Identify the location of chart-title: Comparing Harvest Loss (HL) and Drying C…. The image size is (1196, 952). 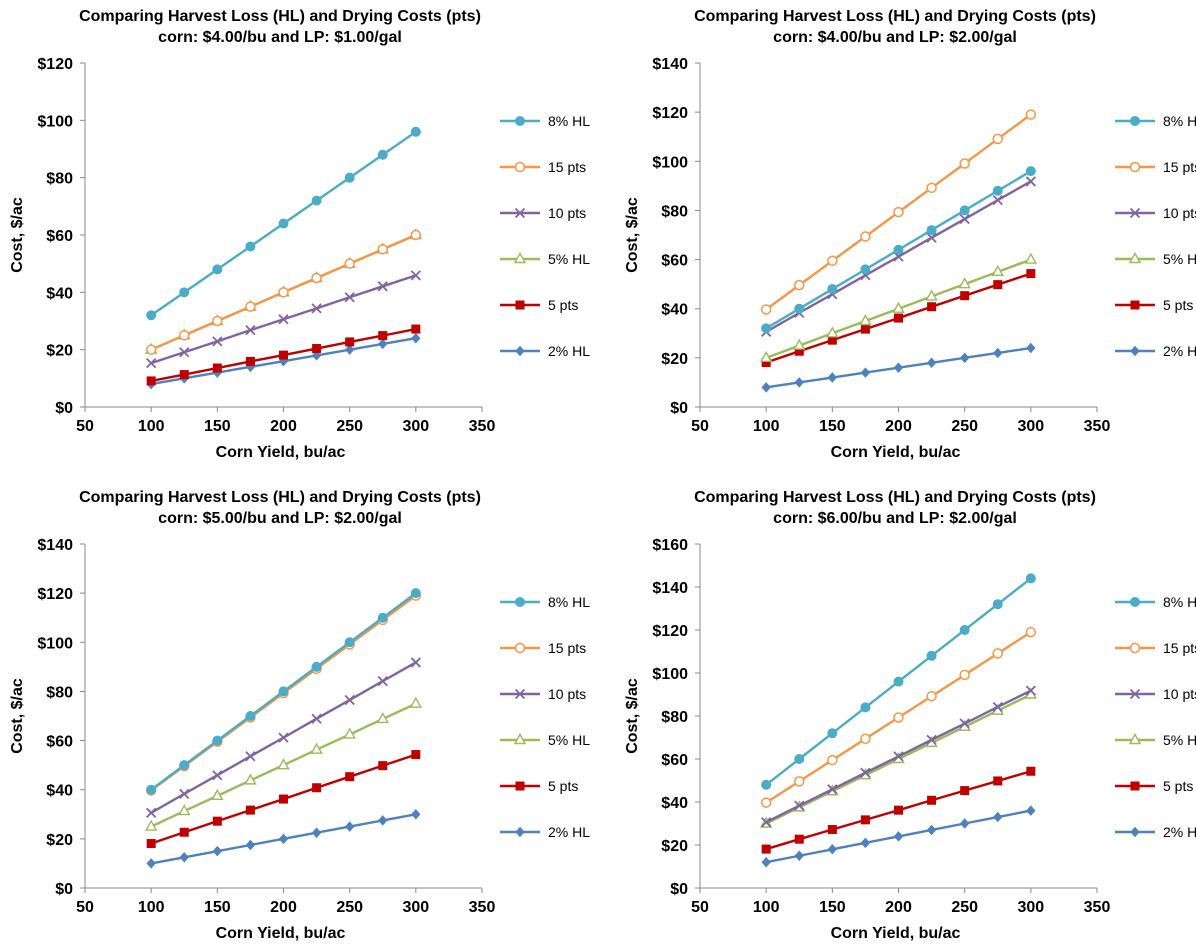
(895, 497).